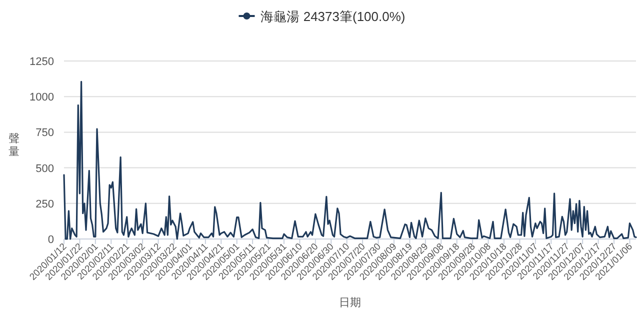 Image resolution: width=644 pixels, height=321 pixels. What do you see at coordinates (14, 145) in the screenshot?
I see `y-axis-title: 聲量` at bounding box center [14, 145].